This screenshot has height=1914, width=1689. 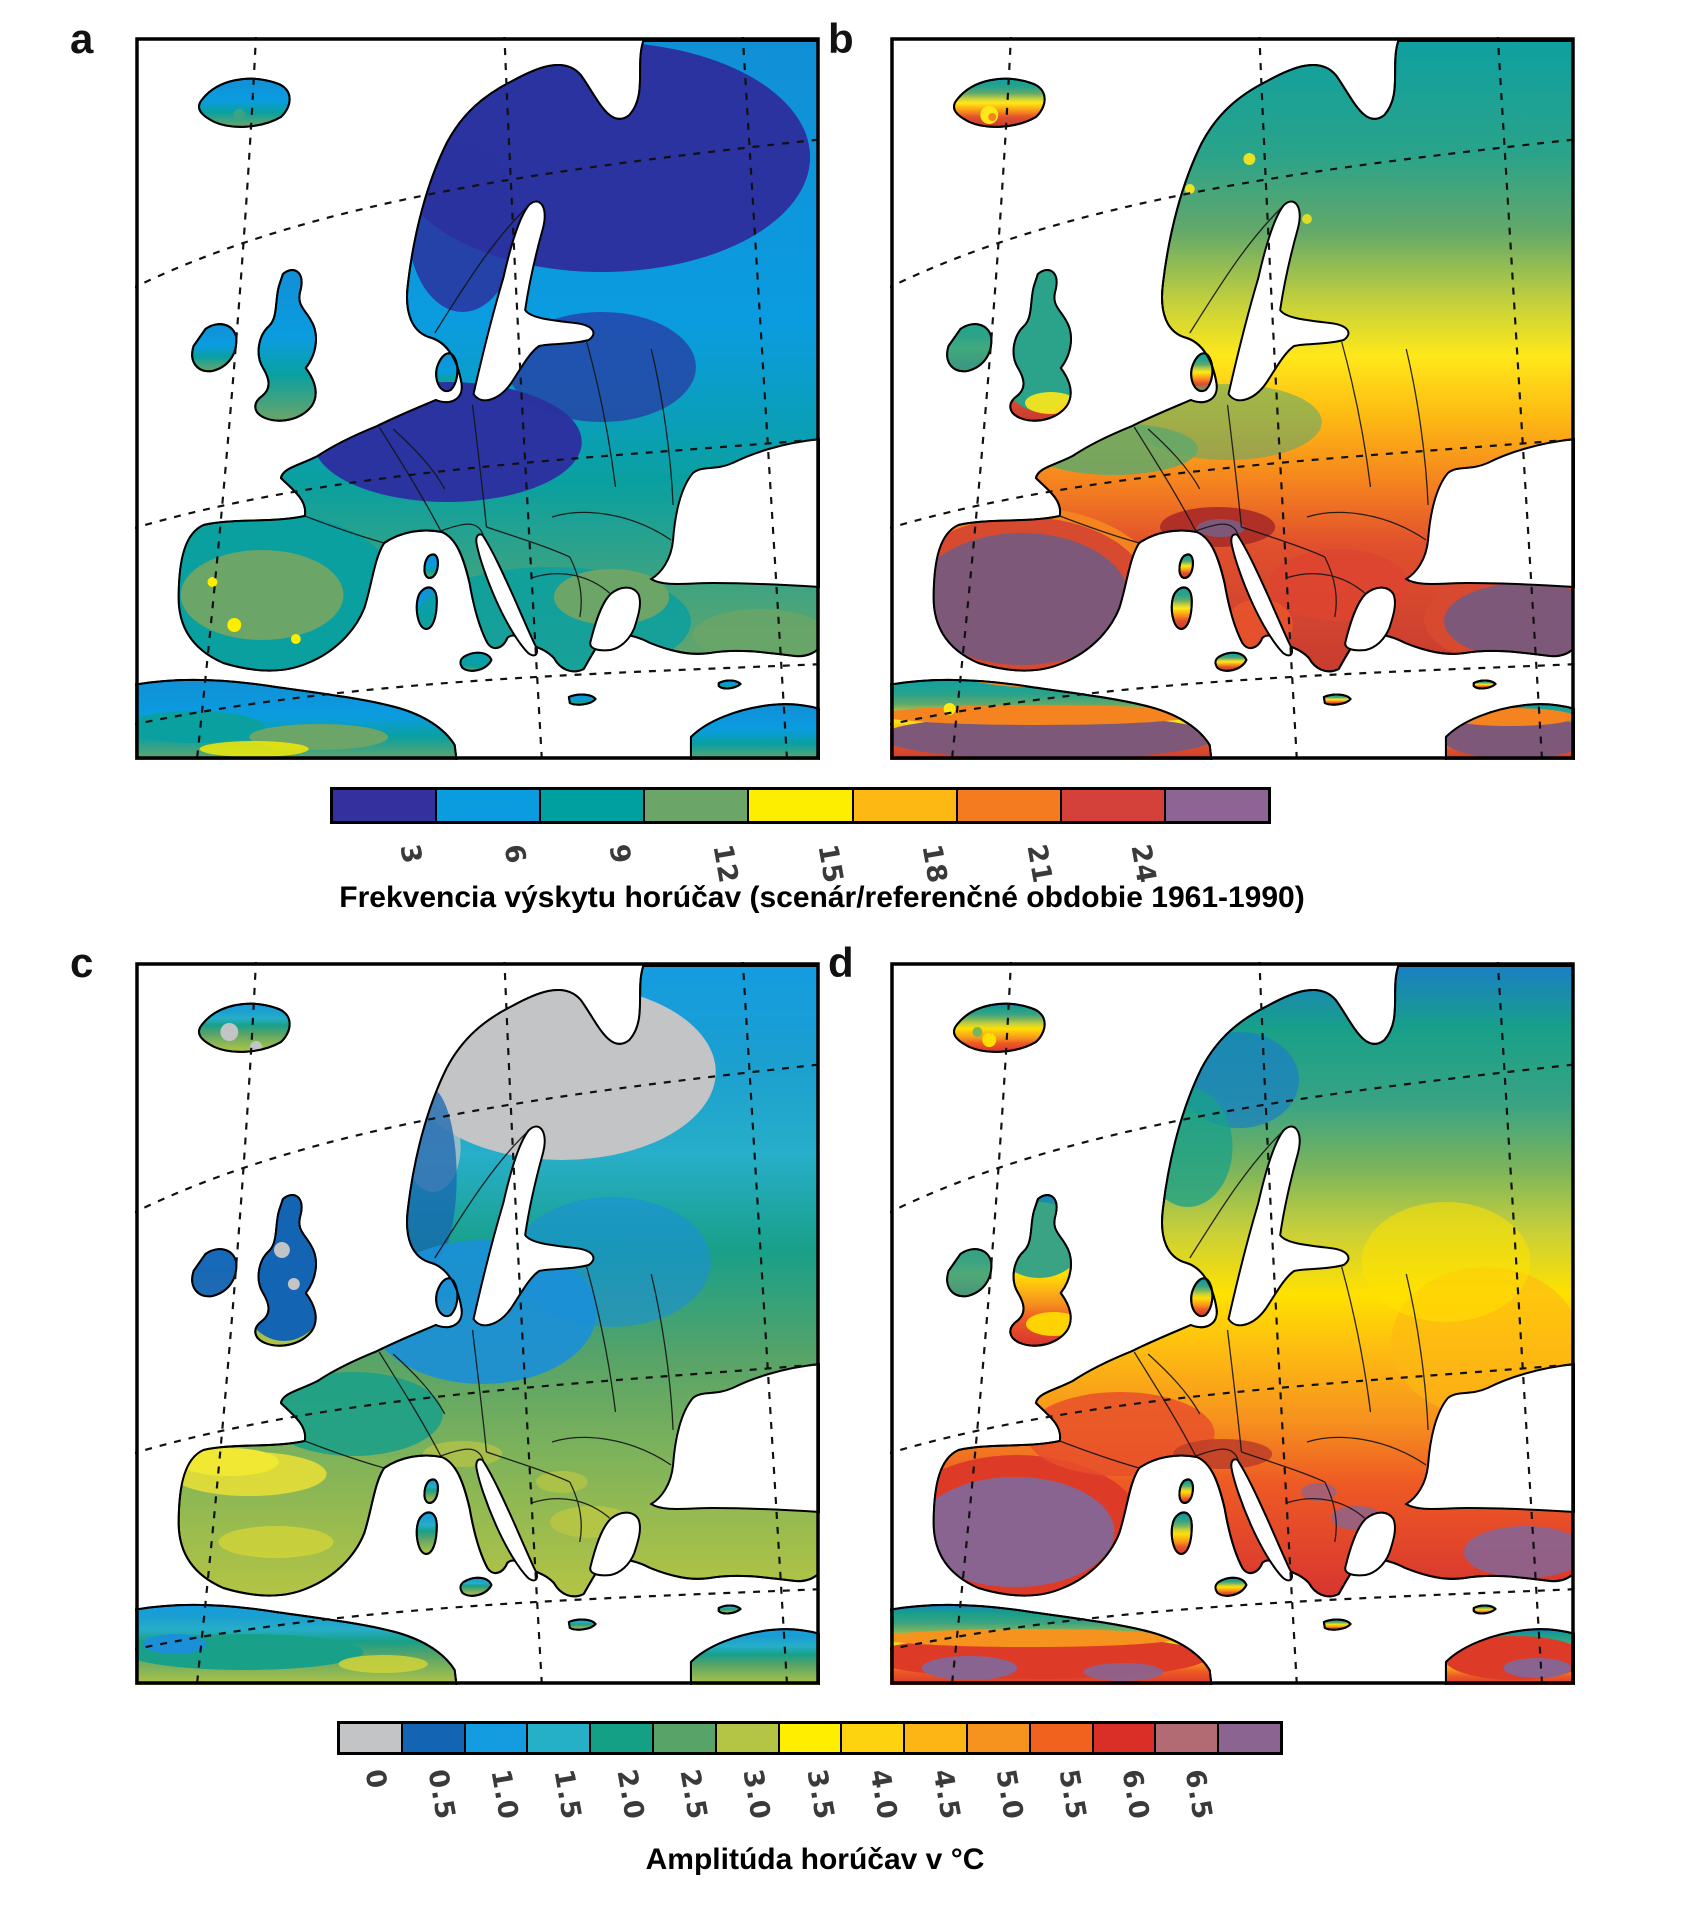 What do you see at coordinates (504, 1795) in the screenshot?
I see `colorbar-tick-label: 1.0` at bounding box center [504, 1795].